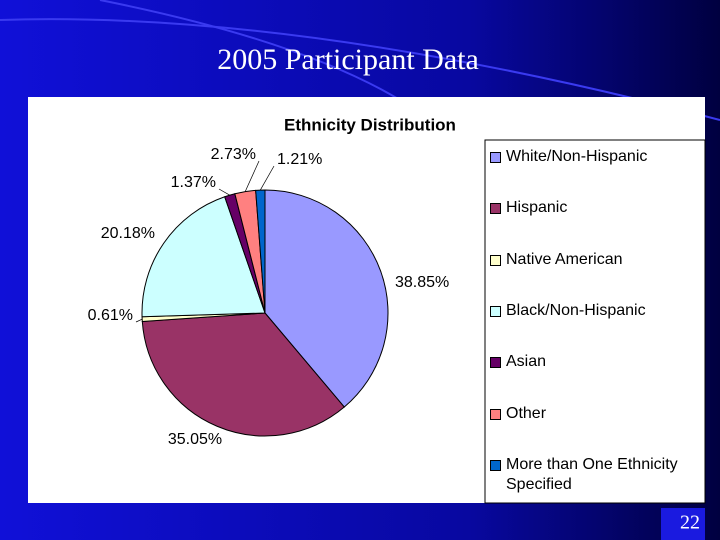 The height and width of the screenshot is (540, 720). I want to click on legend-label: Other, so click(526, 413).